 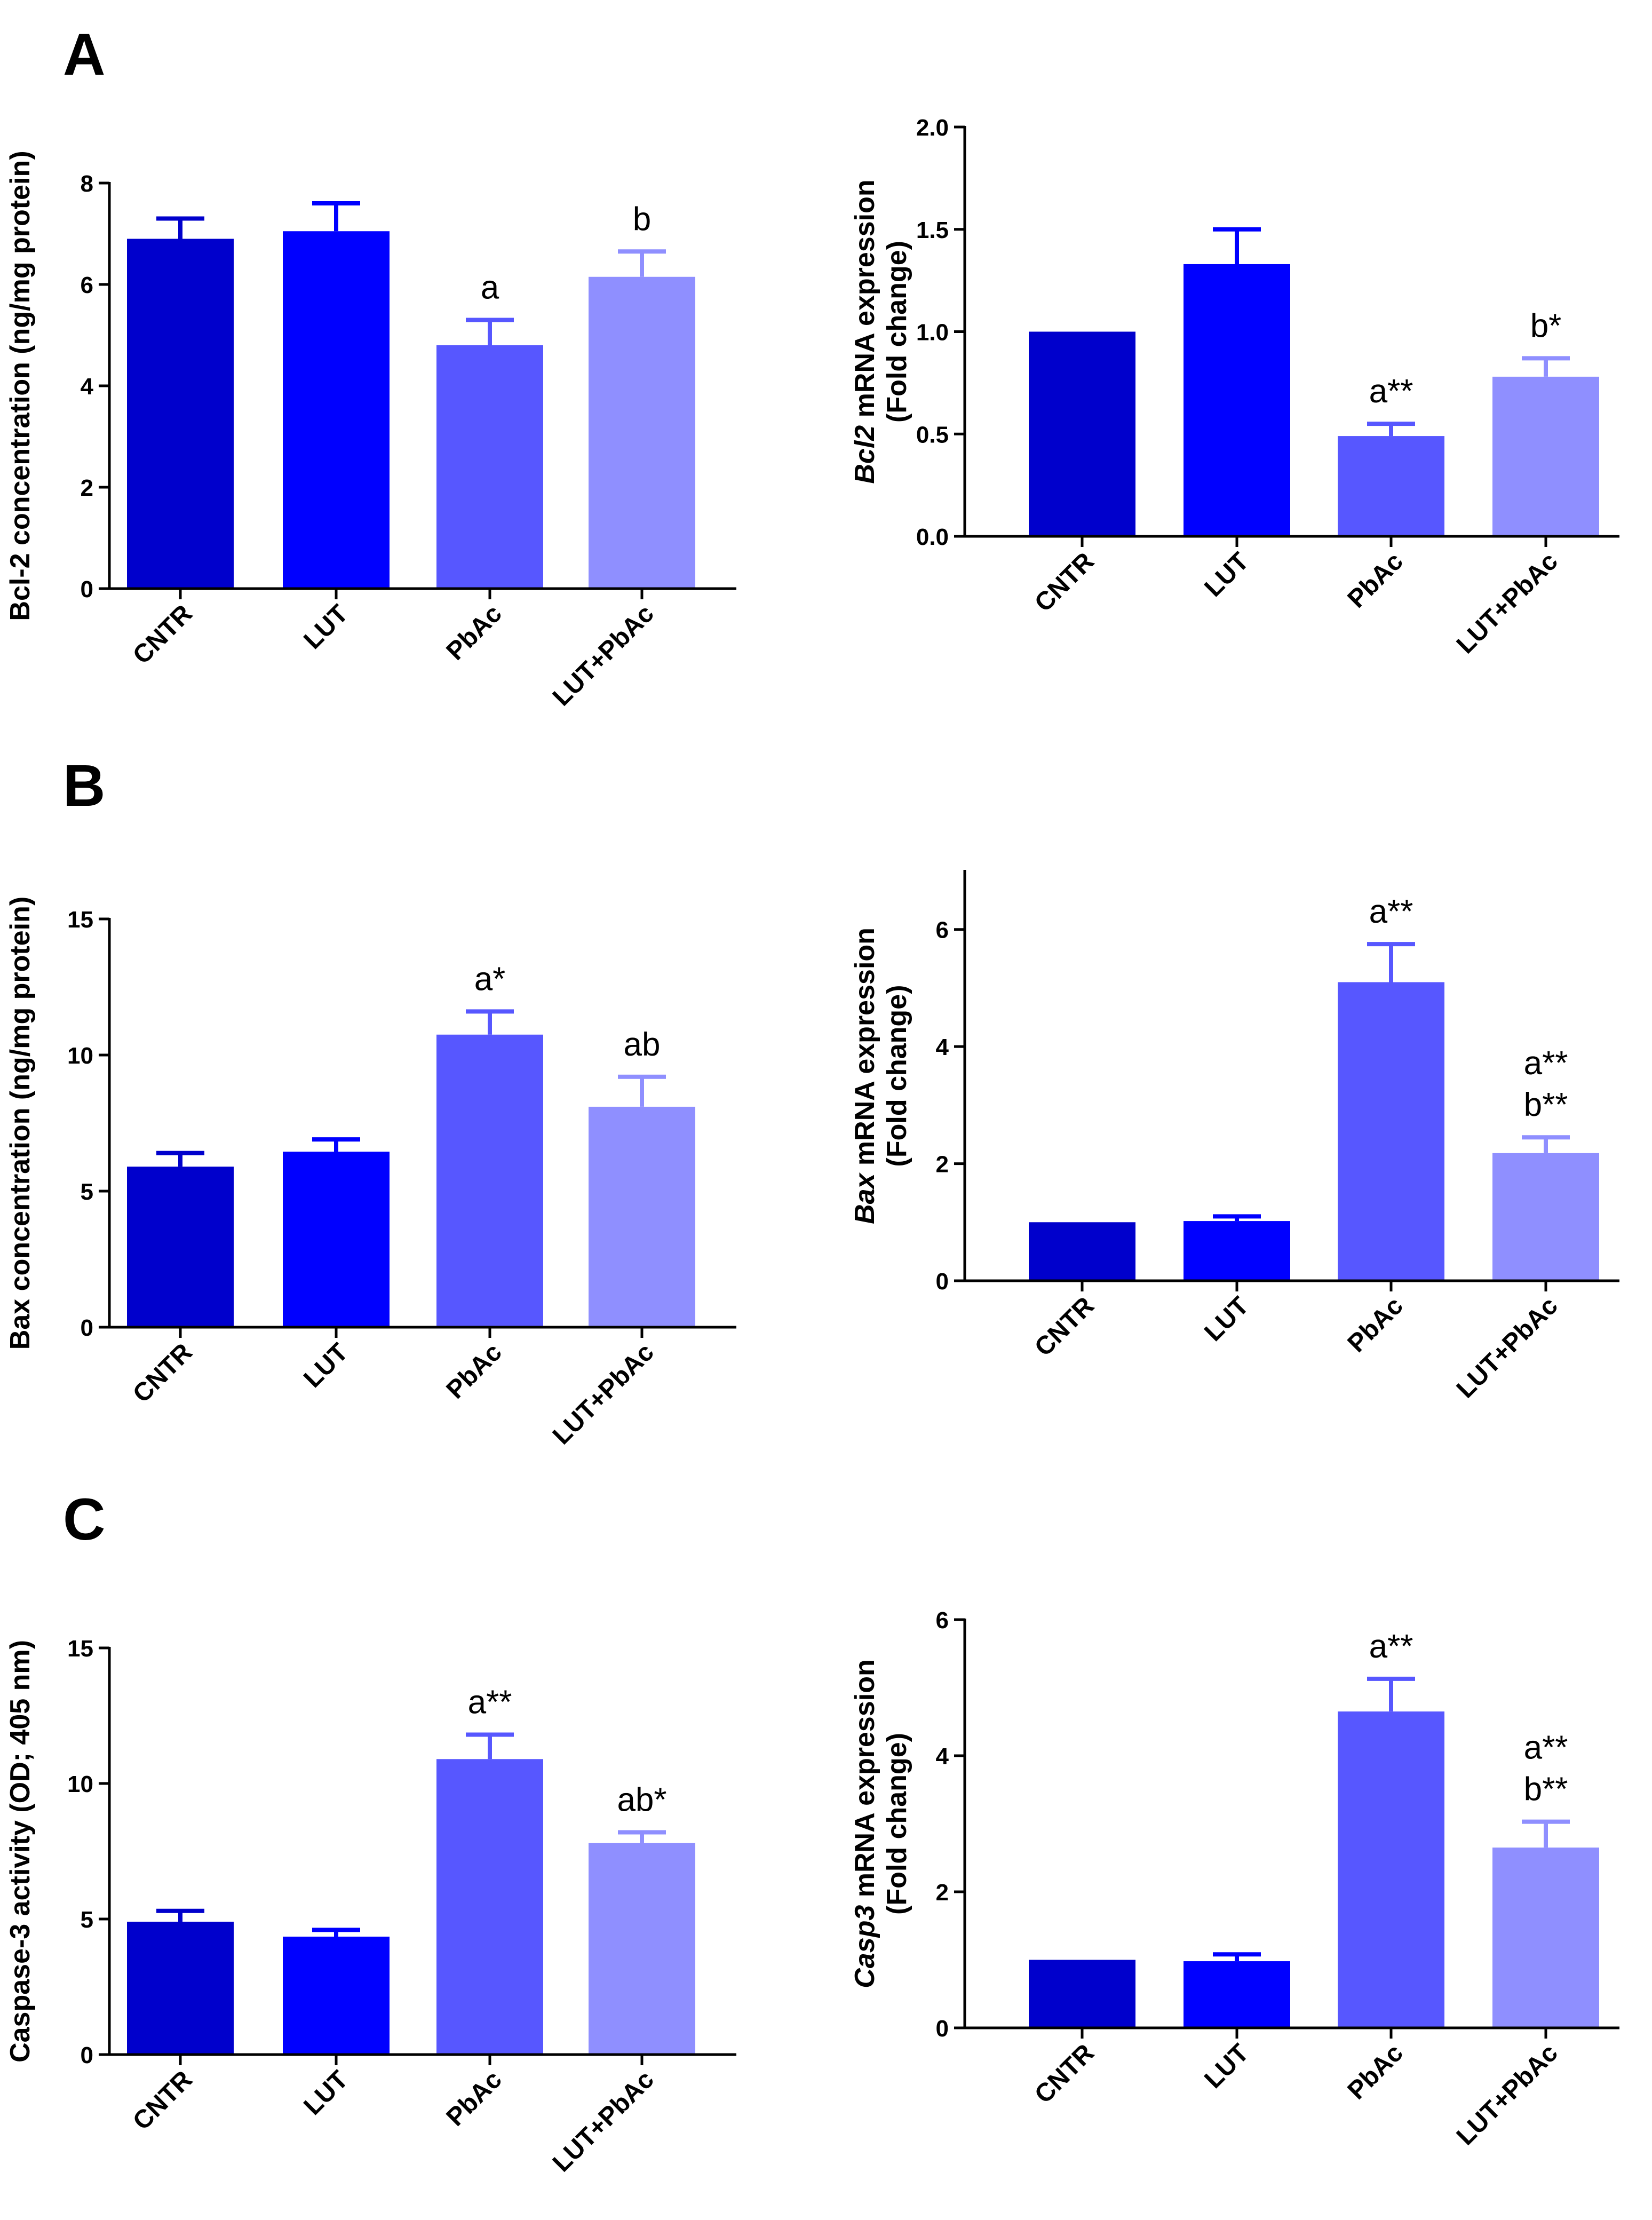 I want to click on significance-label: b*, so click(x=1546, y=325).